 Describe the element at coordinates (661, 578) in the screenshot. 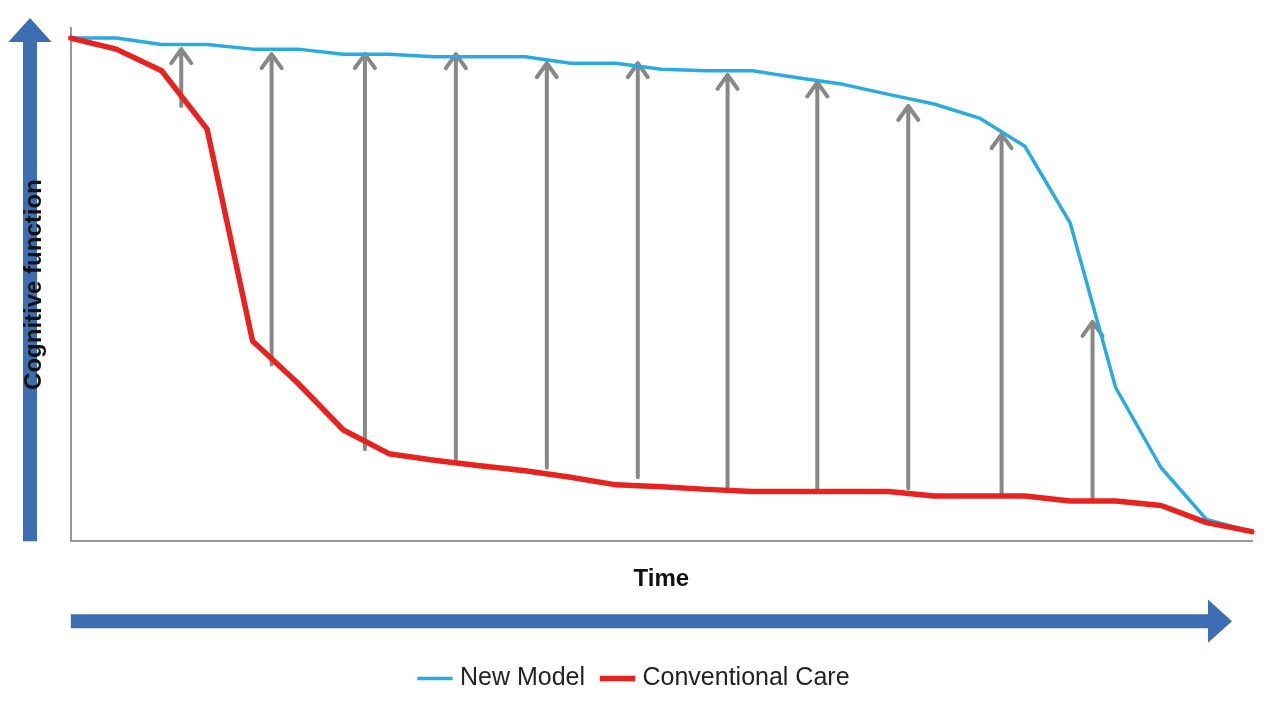

I see `x-axis-title: Time` at that location.